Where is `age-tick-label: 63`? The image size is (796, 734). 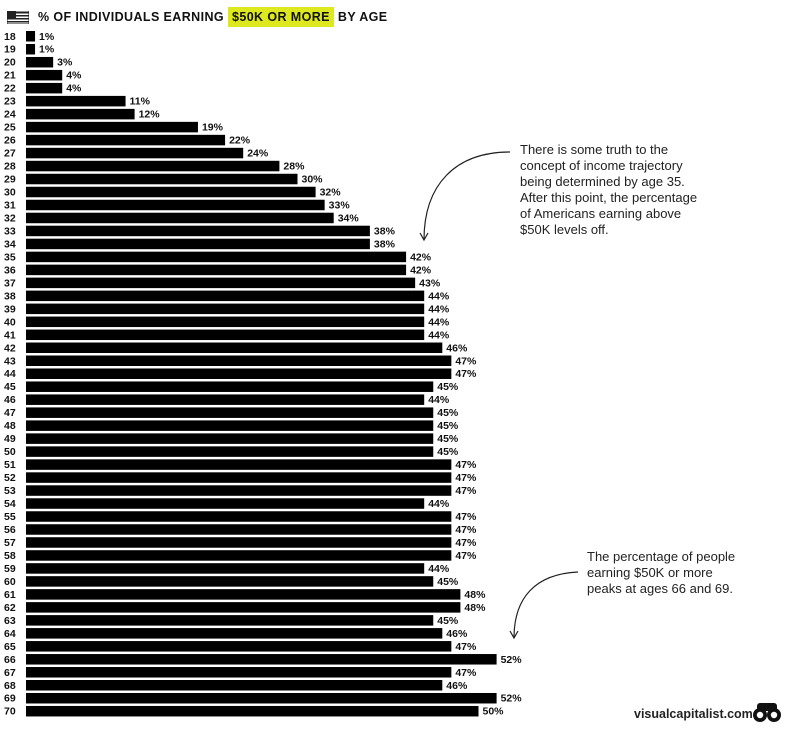 age-tick-label: 63 is located at coordinates (10, 621).